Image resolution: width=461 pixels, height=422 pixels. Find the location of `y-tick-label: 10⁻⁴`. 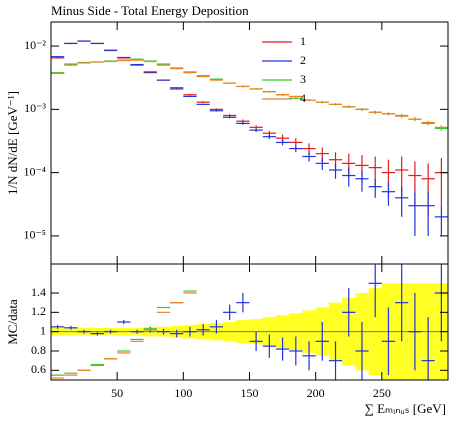

y-tick-label: 10⁻⁴ is located at coordinates (34, 171).